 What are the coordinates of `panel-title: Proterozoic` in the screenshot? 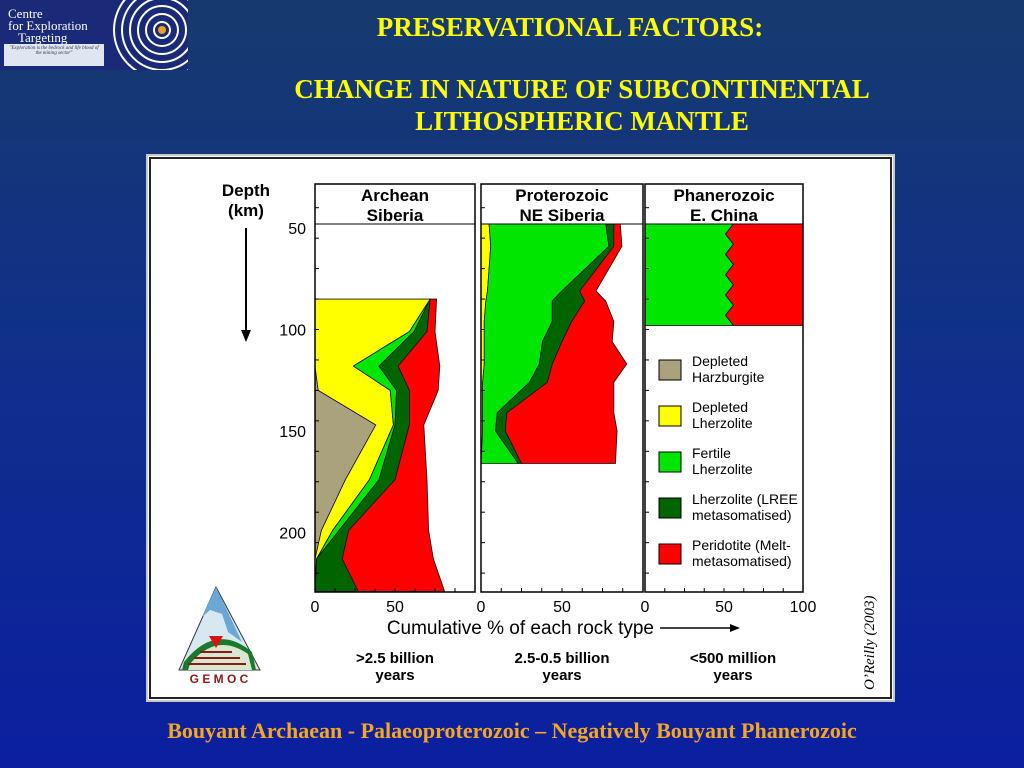 It's located at (562, 195).